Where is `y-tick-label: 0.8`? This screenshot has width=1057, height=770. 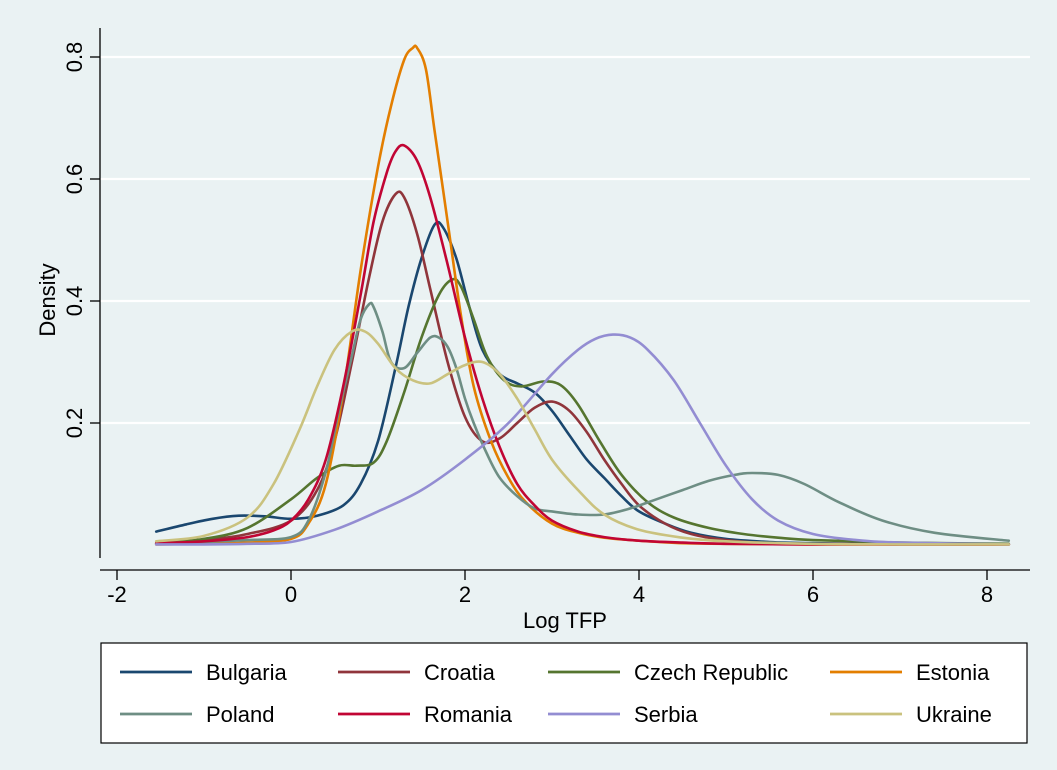 y-tick-label: 0.8 is located at coordinates (74, 57).